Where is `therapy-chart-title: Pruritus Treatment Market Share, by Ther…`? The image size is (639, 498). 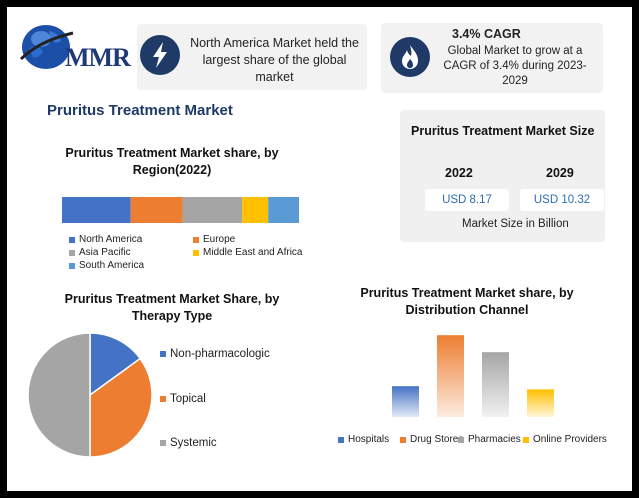 therapy-chart-title: Pruritus Treatment Market Share, by Ther… is located at coordinates (172, 307).